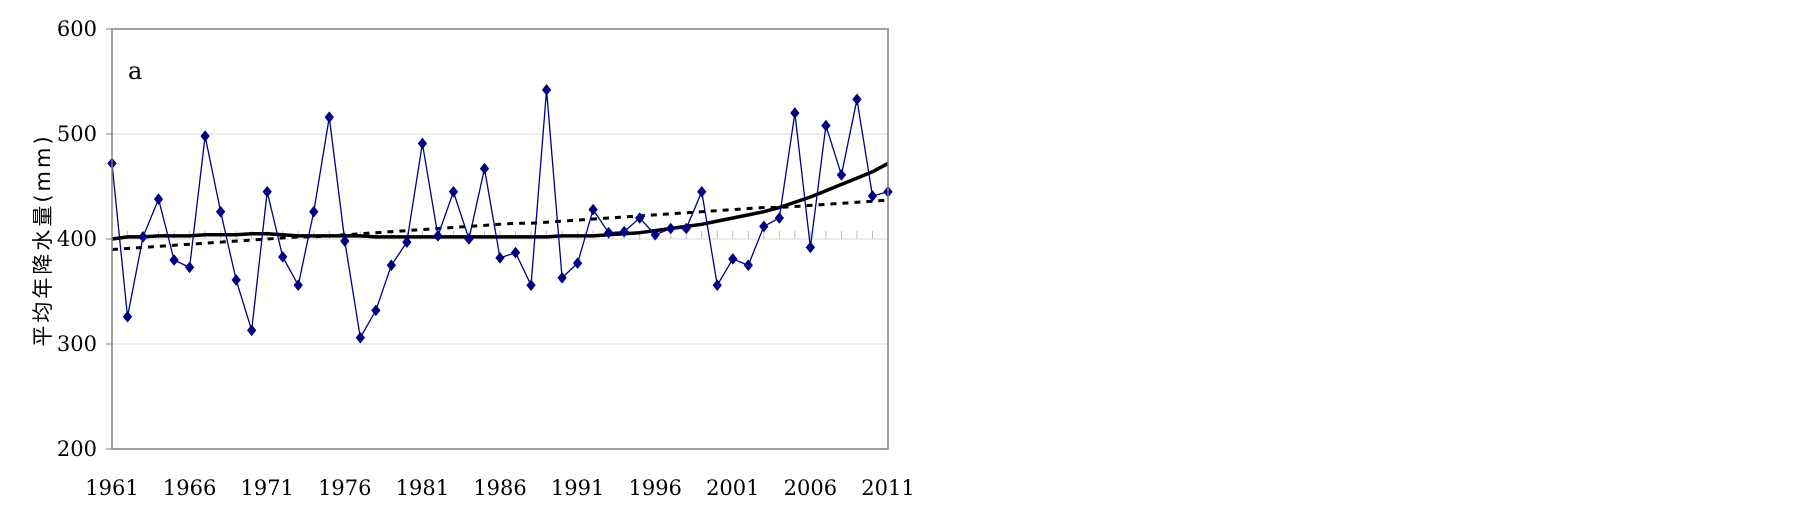  I want to click on series-smooth-line, so click(500, 201).